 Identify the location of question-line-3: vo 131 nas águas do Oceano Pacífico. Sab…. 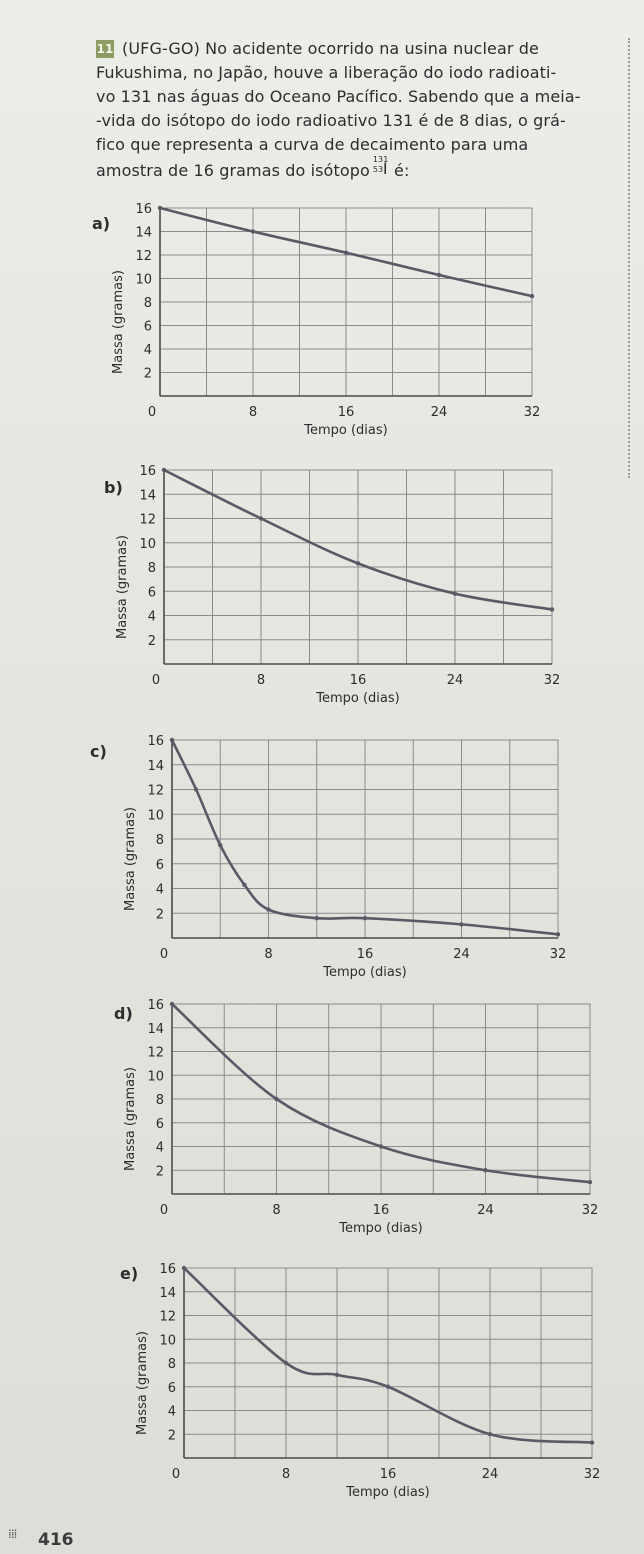
(338, 96).